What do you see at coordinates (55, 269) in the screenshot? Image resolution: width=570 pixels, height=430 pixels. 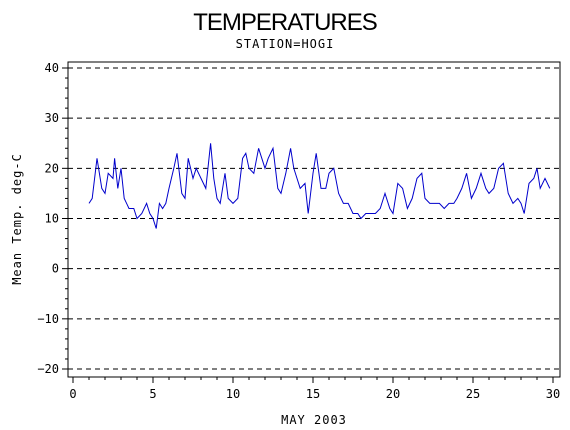 I see `y-tick-label: 0` at bounding box center [55, 269].